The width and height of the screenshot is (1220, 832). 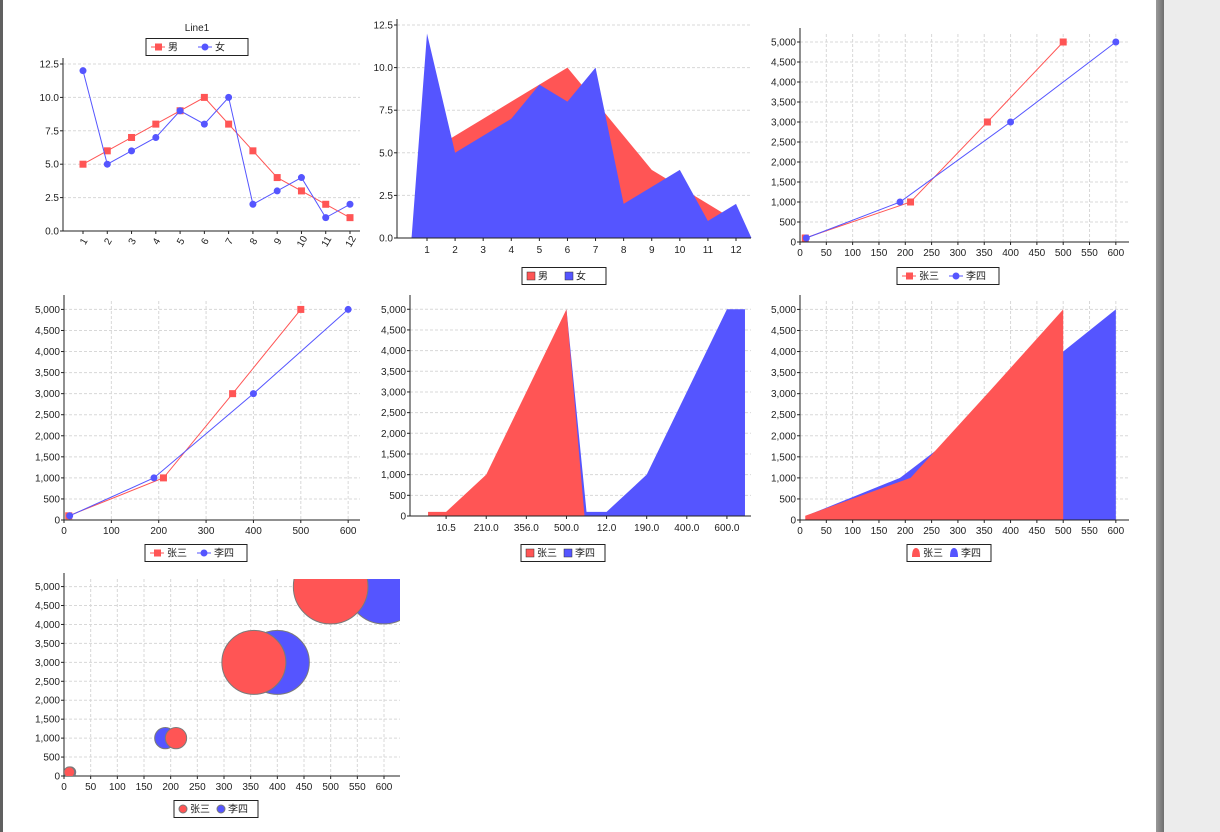 What do you see at coordinates (827, 531) in the screenshot?
I see `x-tick-label: 50` at bounding box center [827, 531].